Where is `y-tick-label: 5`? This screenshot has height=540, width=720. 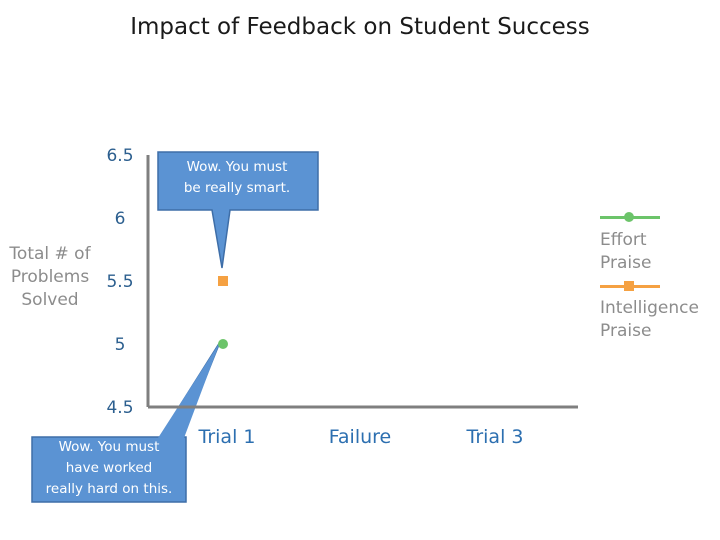 y-tick-label: 5 is located at coordinates (120, 345).